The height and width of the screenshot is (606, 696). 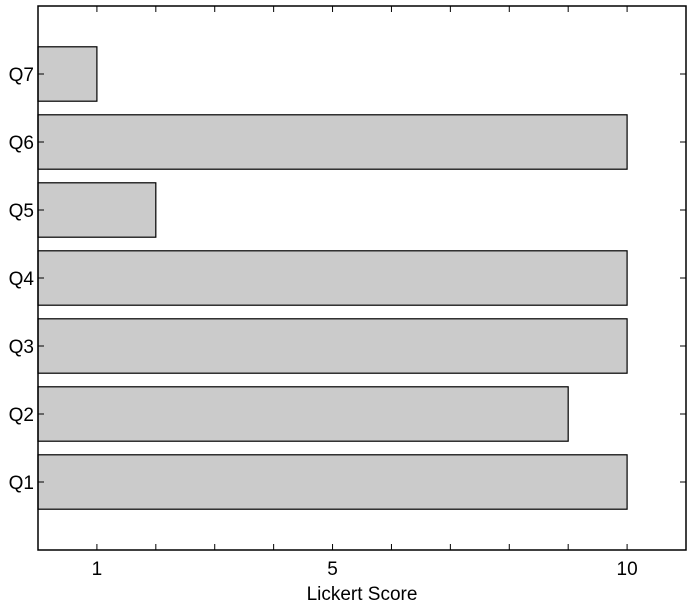 I want to click on x-tick-label: 10, so click(x=627, y=569).